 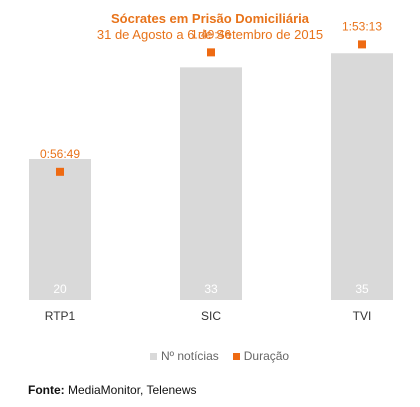 What do you see at coordinates (60, 154) in the screenshot?
I see `duration-label: 0:56:49` at bounding box center [60, 154].